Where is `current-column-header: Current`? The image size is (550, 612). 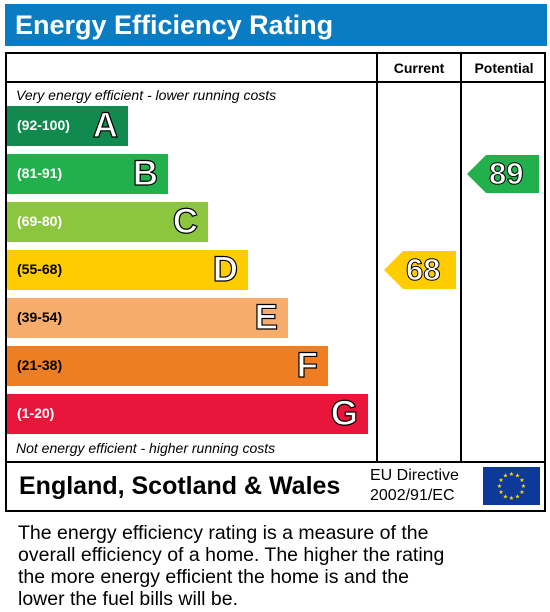
current-column-header: Current is located at coordinates (419, 68).